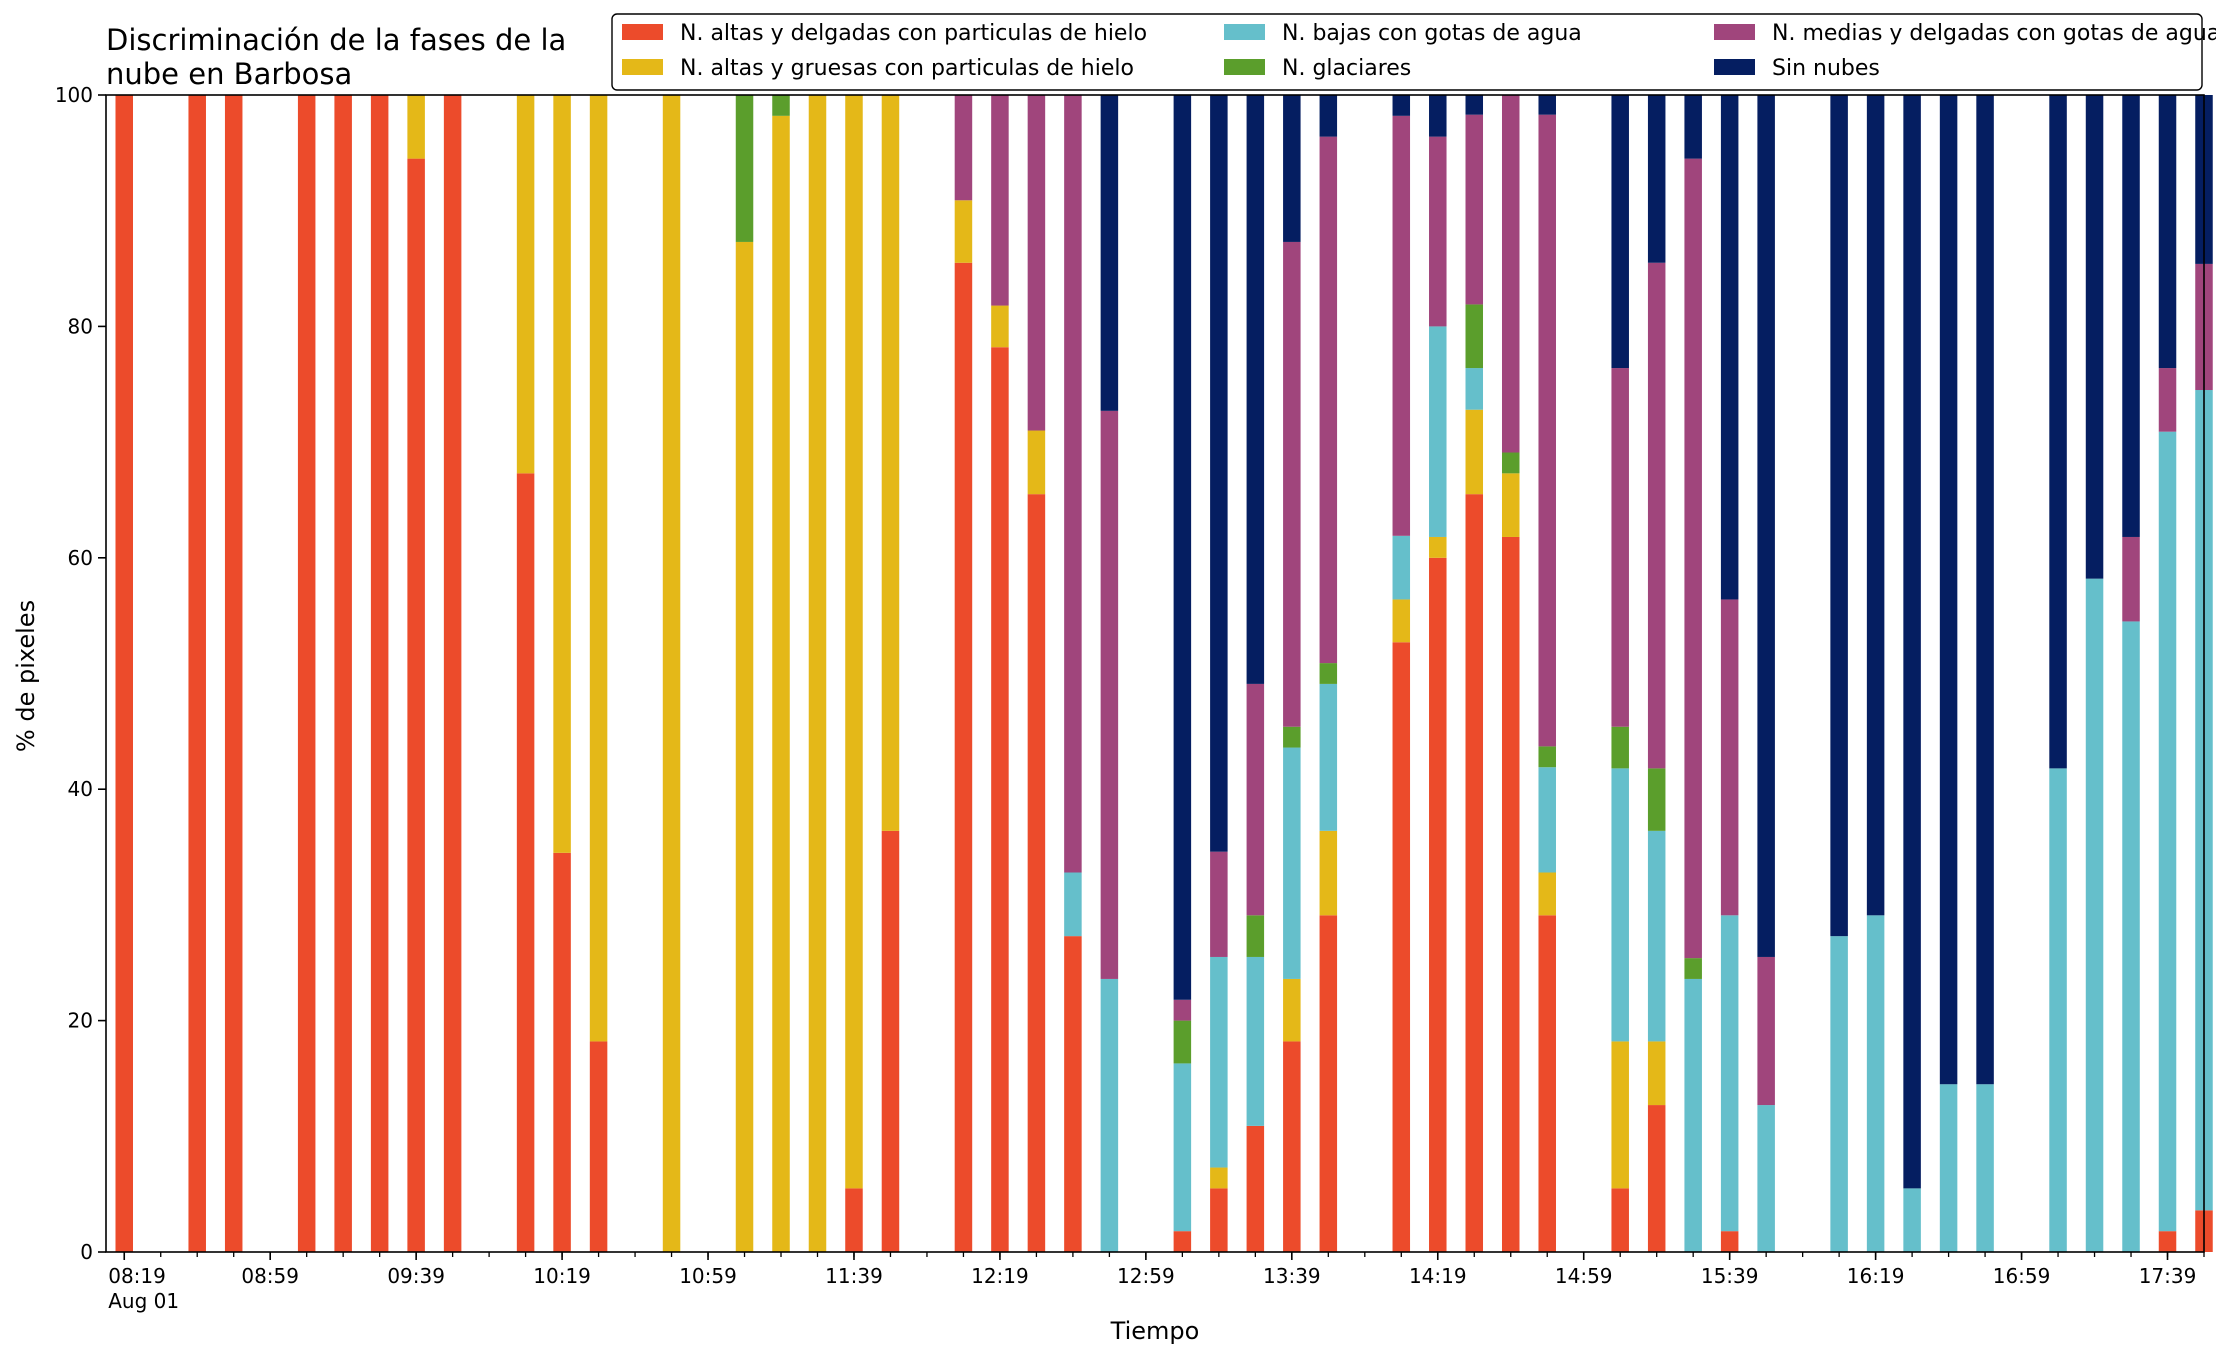  What do you see at coordinates (1734, 67) in the screenshot?
I see `legend-swatch-sin_nubes` at bounding box center [1734, 67].